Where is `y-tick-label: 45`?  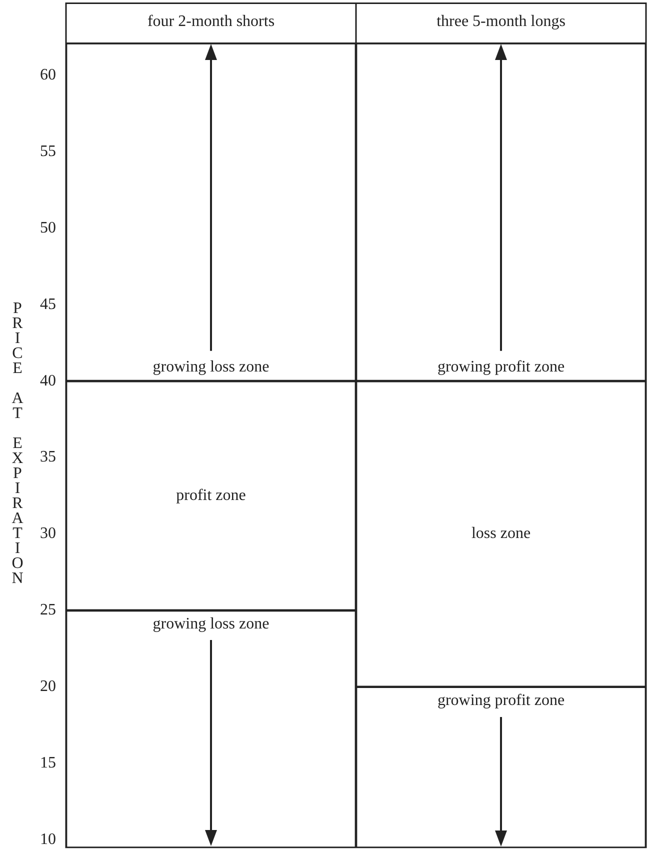
y-tick-label: 45 is located at coordinates (48, 304).